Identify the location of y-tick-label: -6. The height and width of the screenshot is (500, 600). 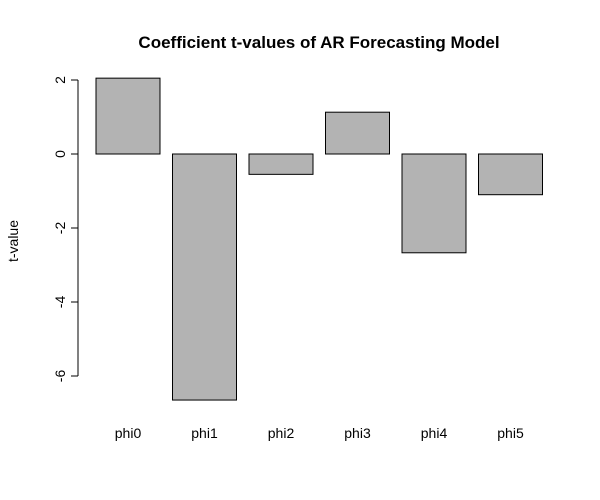
(60, 376).